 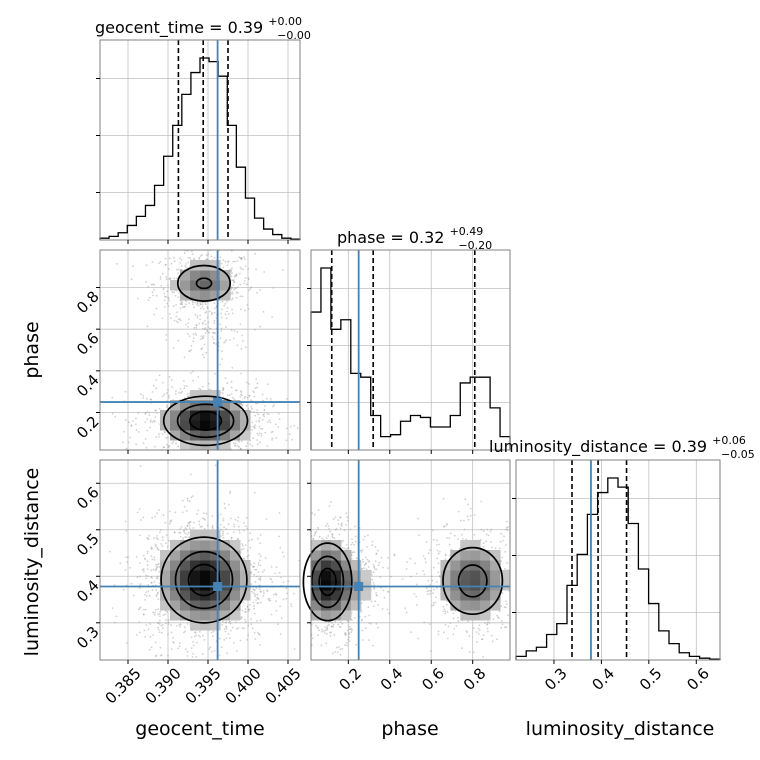 I want to click on panel-frame-geocent-time-phase, so click(x=200, y=350).